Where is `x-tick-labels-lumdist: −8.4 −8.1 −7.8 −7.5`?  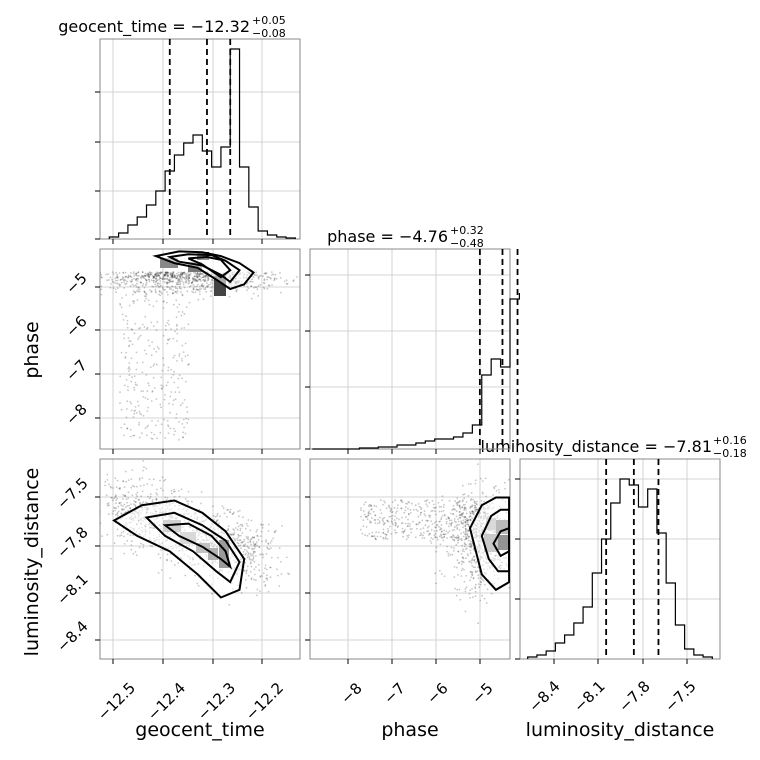 x-tick-labels-lumdist: −8.4 −8.1 −7.8 −7.5 is located at coordinates (612, 696).